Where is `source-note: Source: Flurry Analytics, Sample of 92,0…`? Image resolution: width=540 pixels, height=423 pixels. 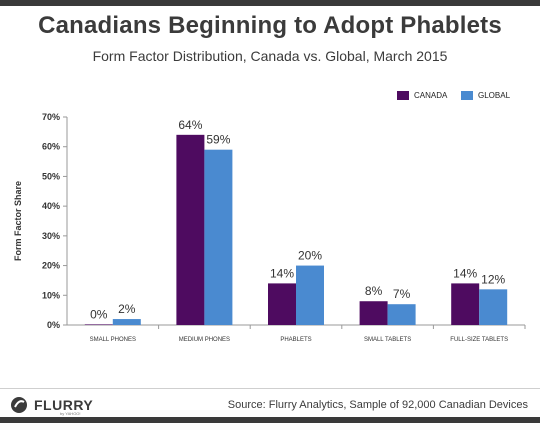
source-note: Source: Flurry Analytics, Sample of 92,0… is located at coordinates (377, 405).